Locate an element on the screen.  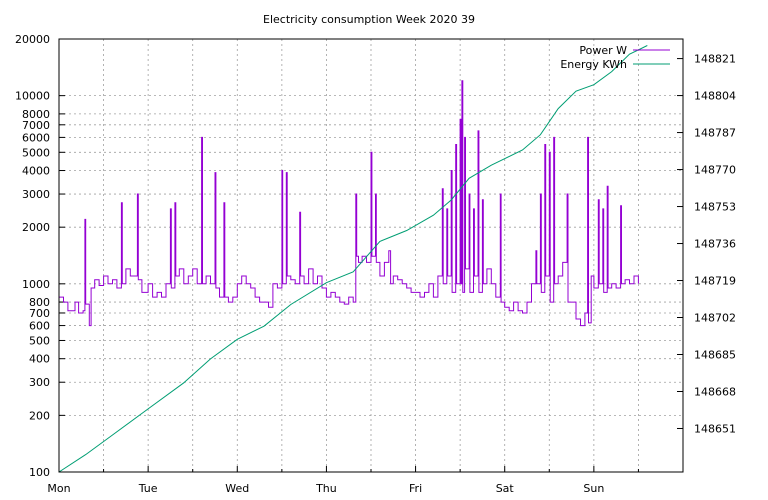
left-tick-label: 1000 is located at coordinates (36, 284).